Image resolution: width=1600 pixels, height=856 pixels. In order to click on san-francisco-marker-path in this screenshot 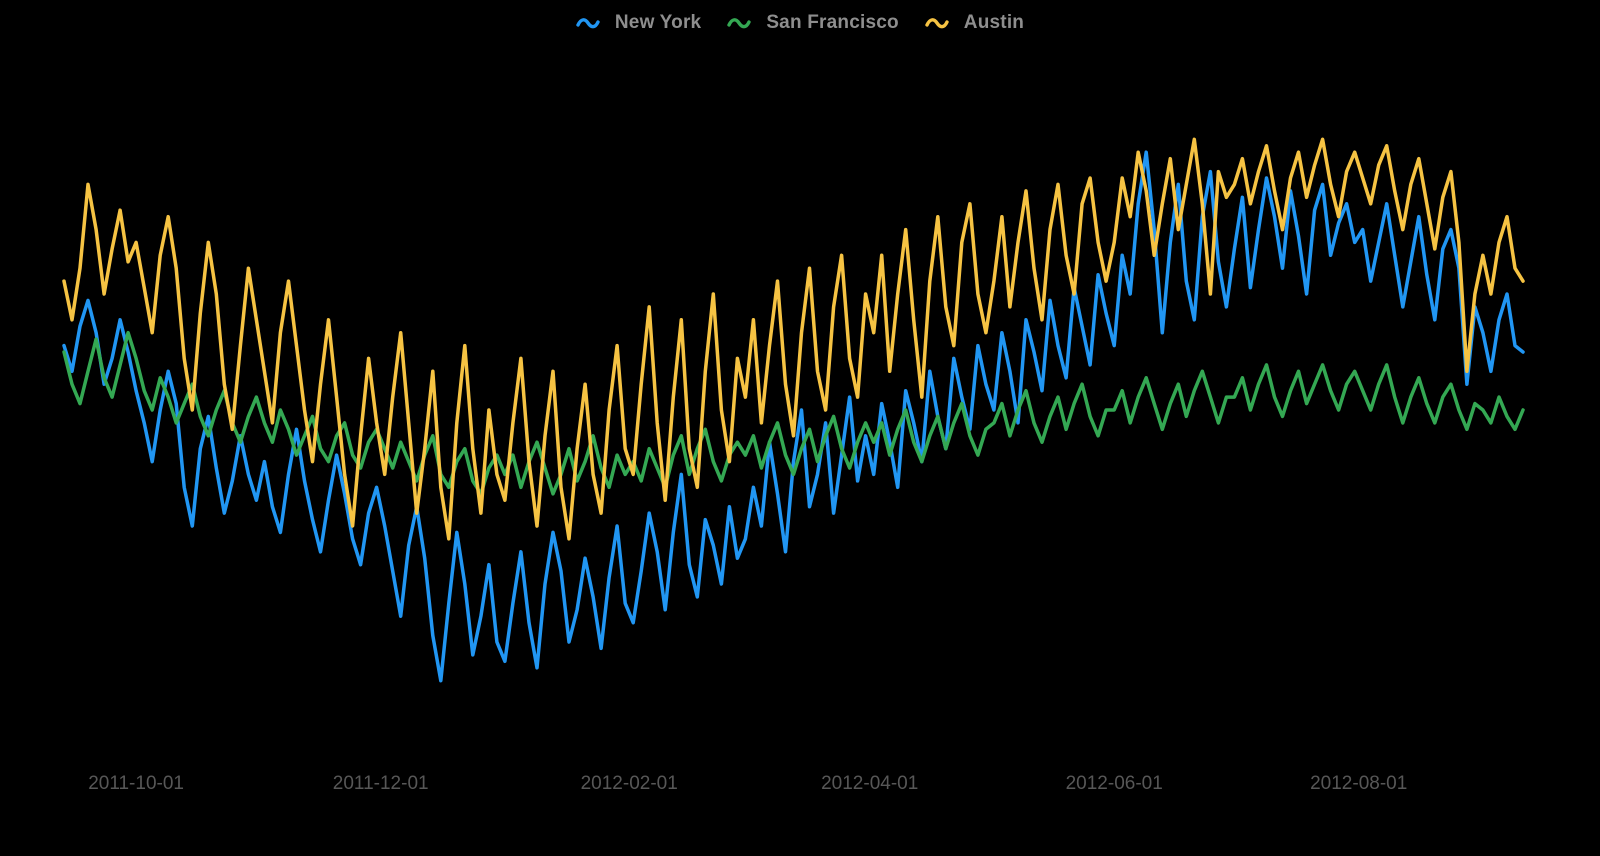, I will do `click(739, 23)`.